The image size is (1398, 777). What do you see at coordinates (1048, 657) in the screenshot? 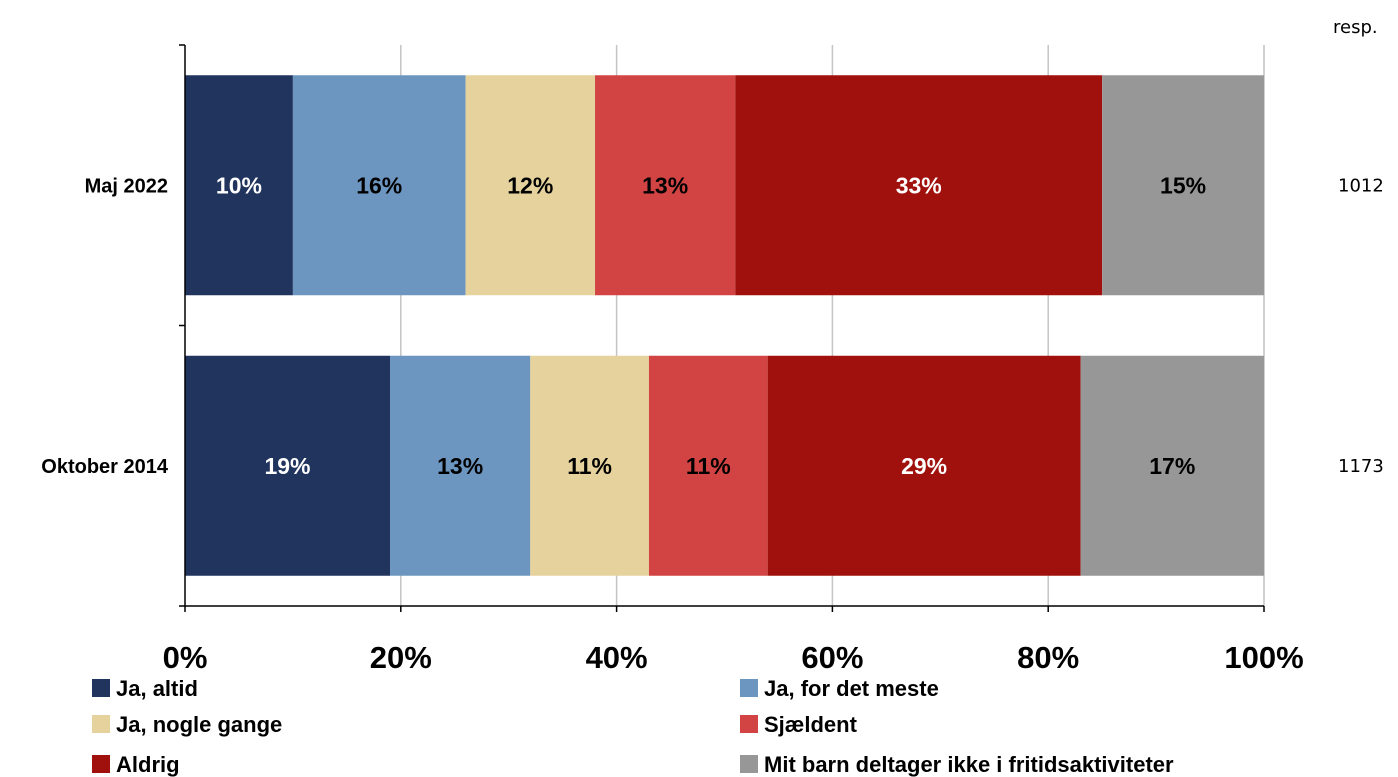
I see `x-tick-label: 80%` at bounding box center [1048, 657].